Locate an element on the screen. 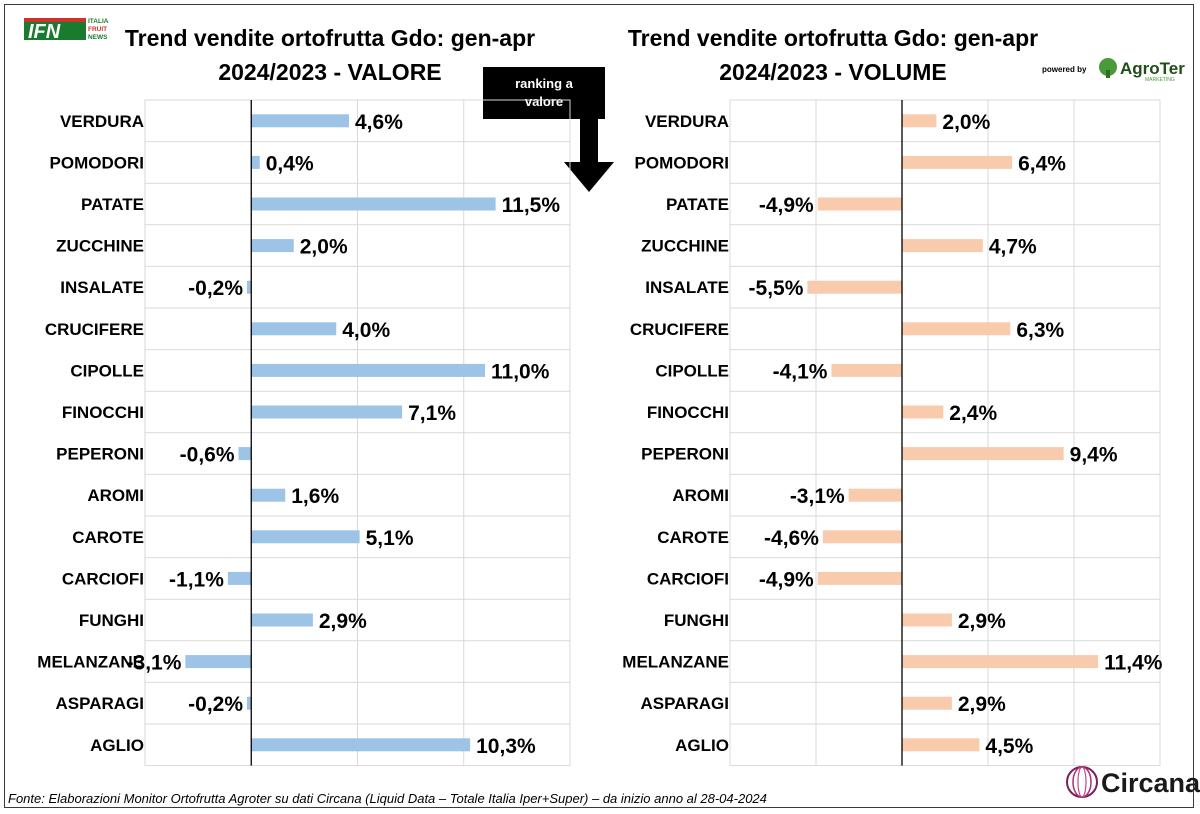  data-label: 4,0% is located at coordinates (366, 330).